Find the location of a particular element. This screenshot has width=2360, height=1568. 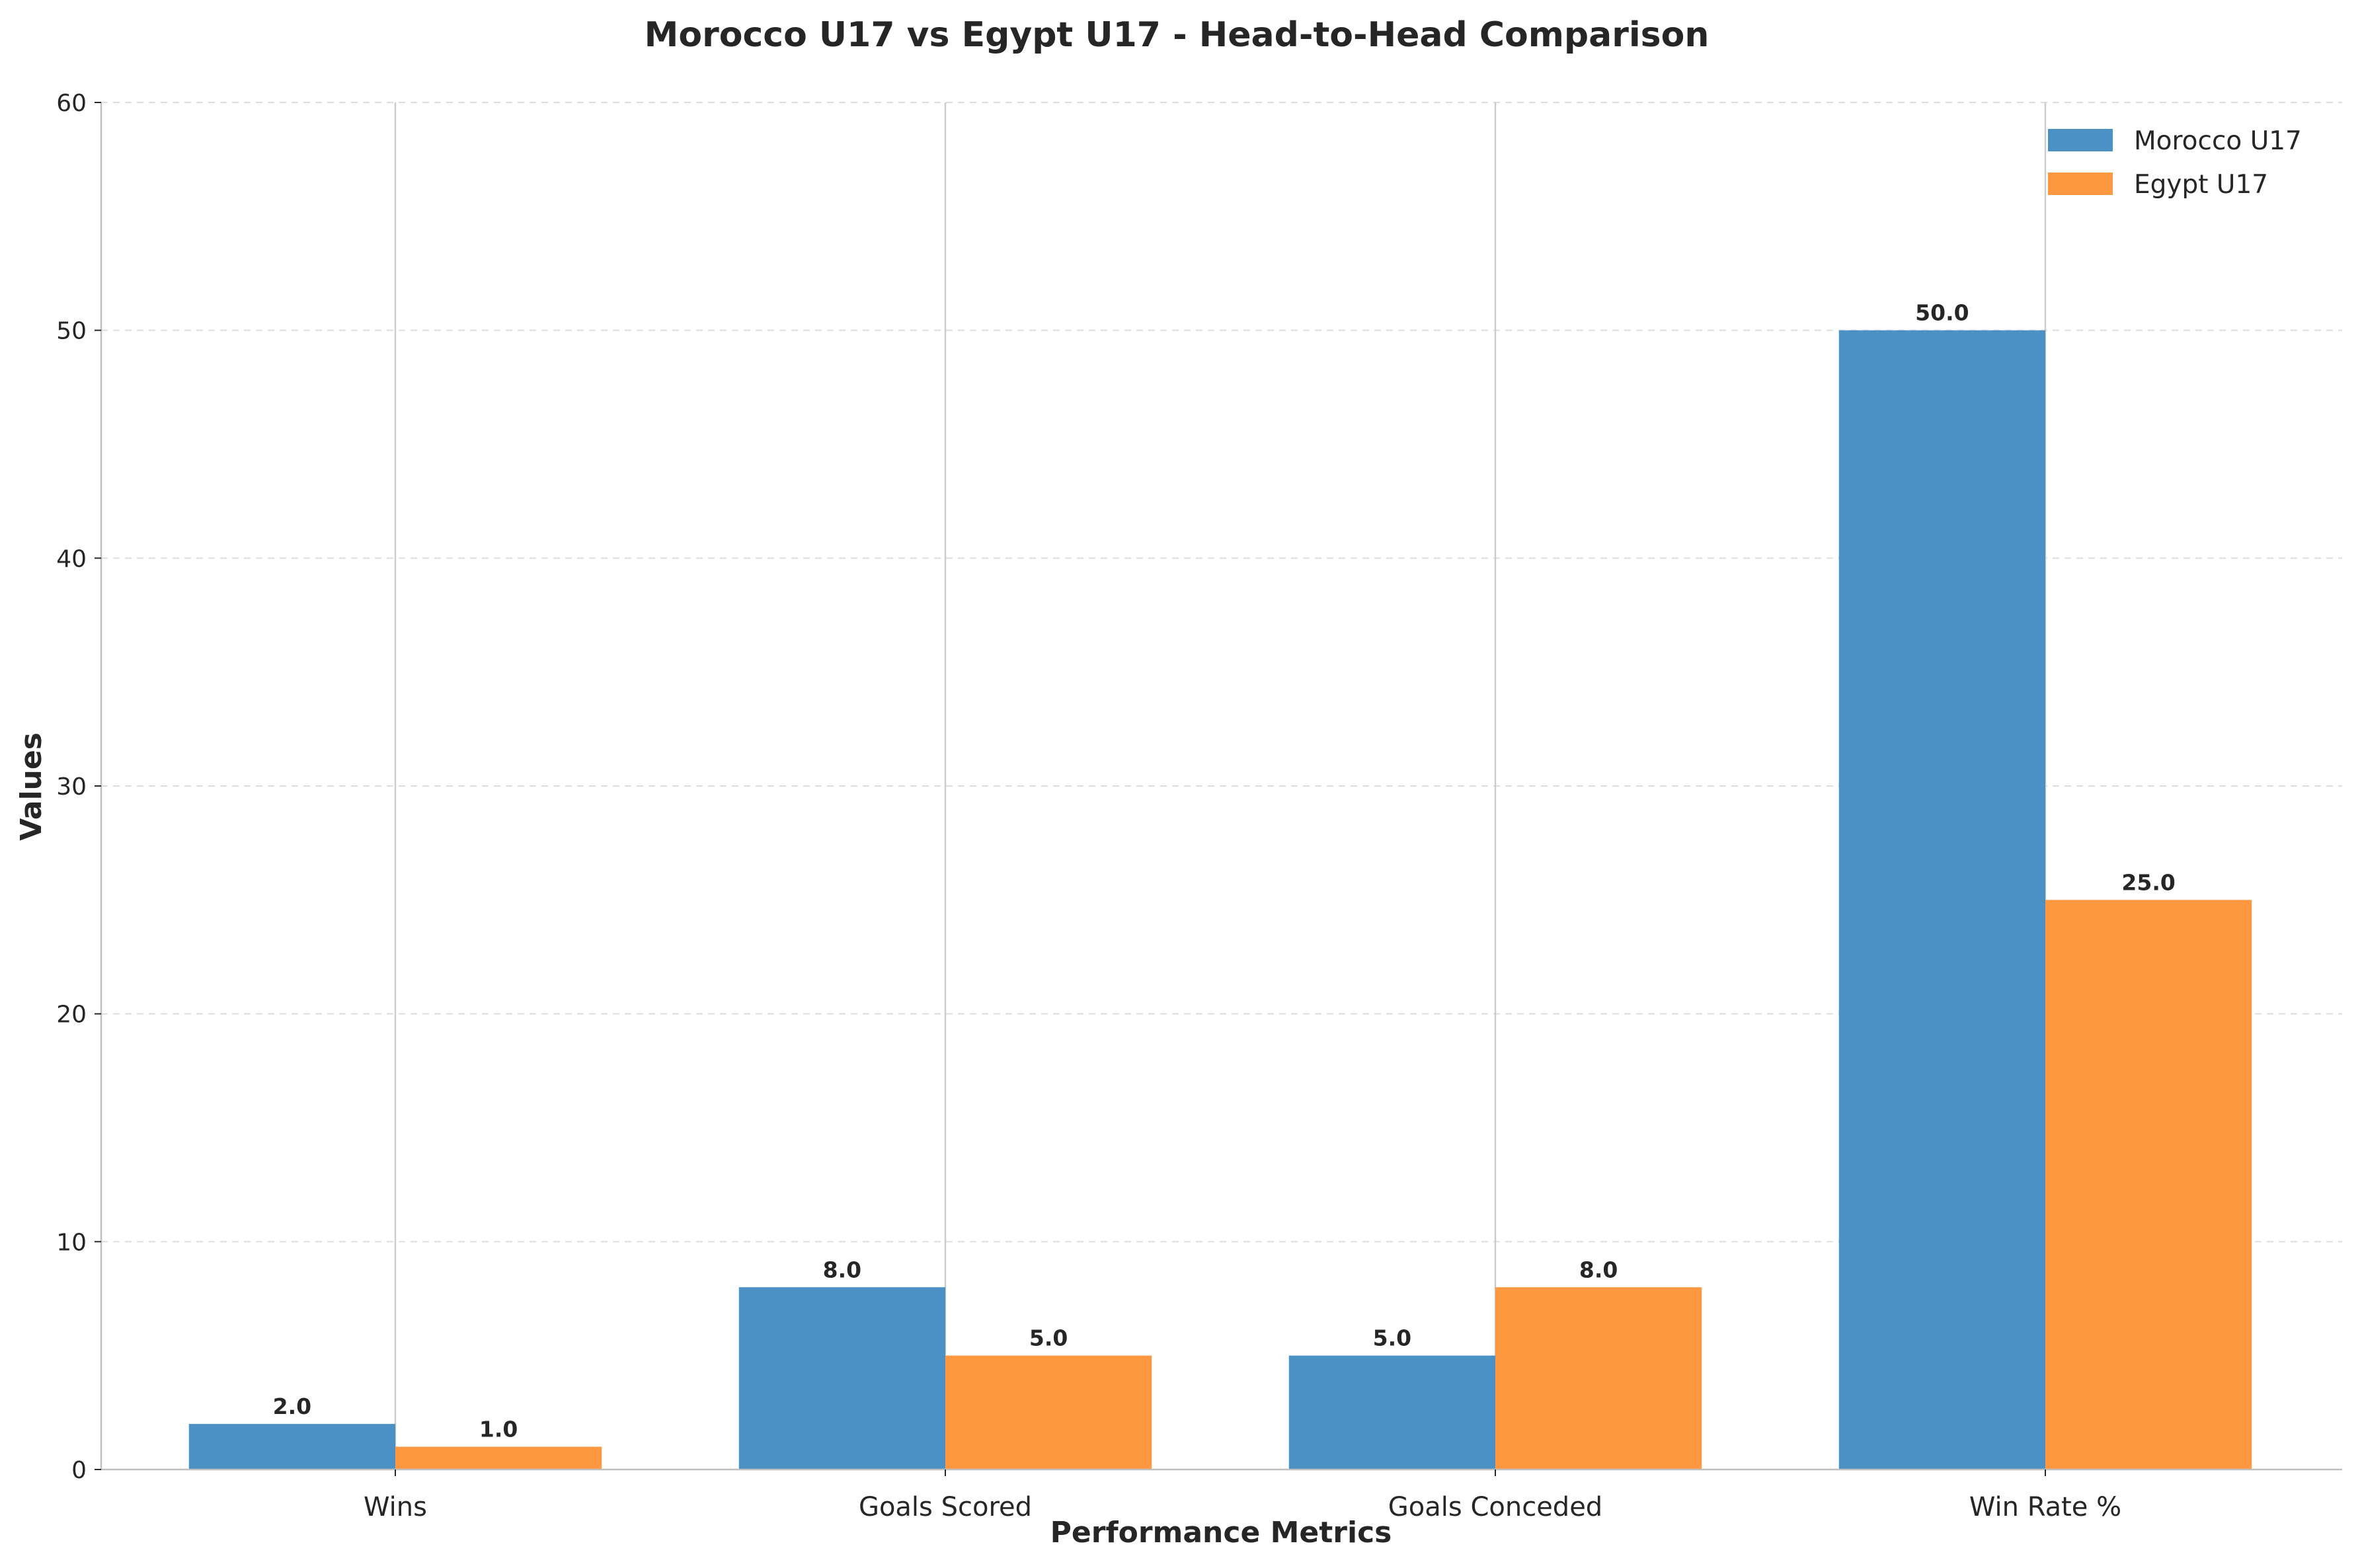

x-tick-label: Win Rate % is located at coordinates (2045, 1507).